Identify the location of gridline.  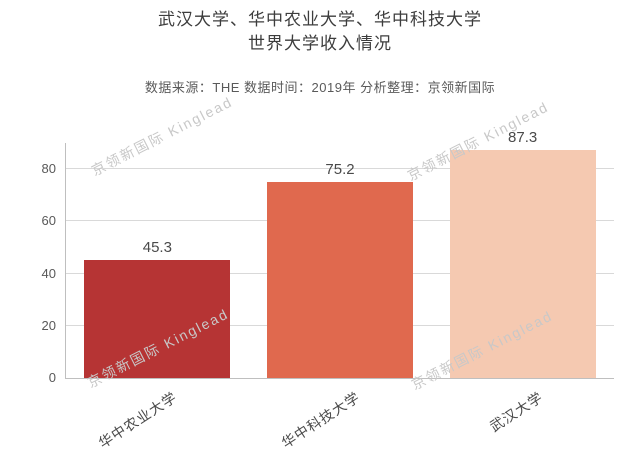
(340, 169).